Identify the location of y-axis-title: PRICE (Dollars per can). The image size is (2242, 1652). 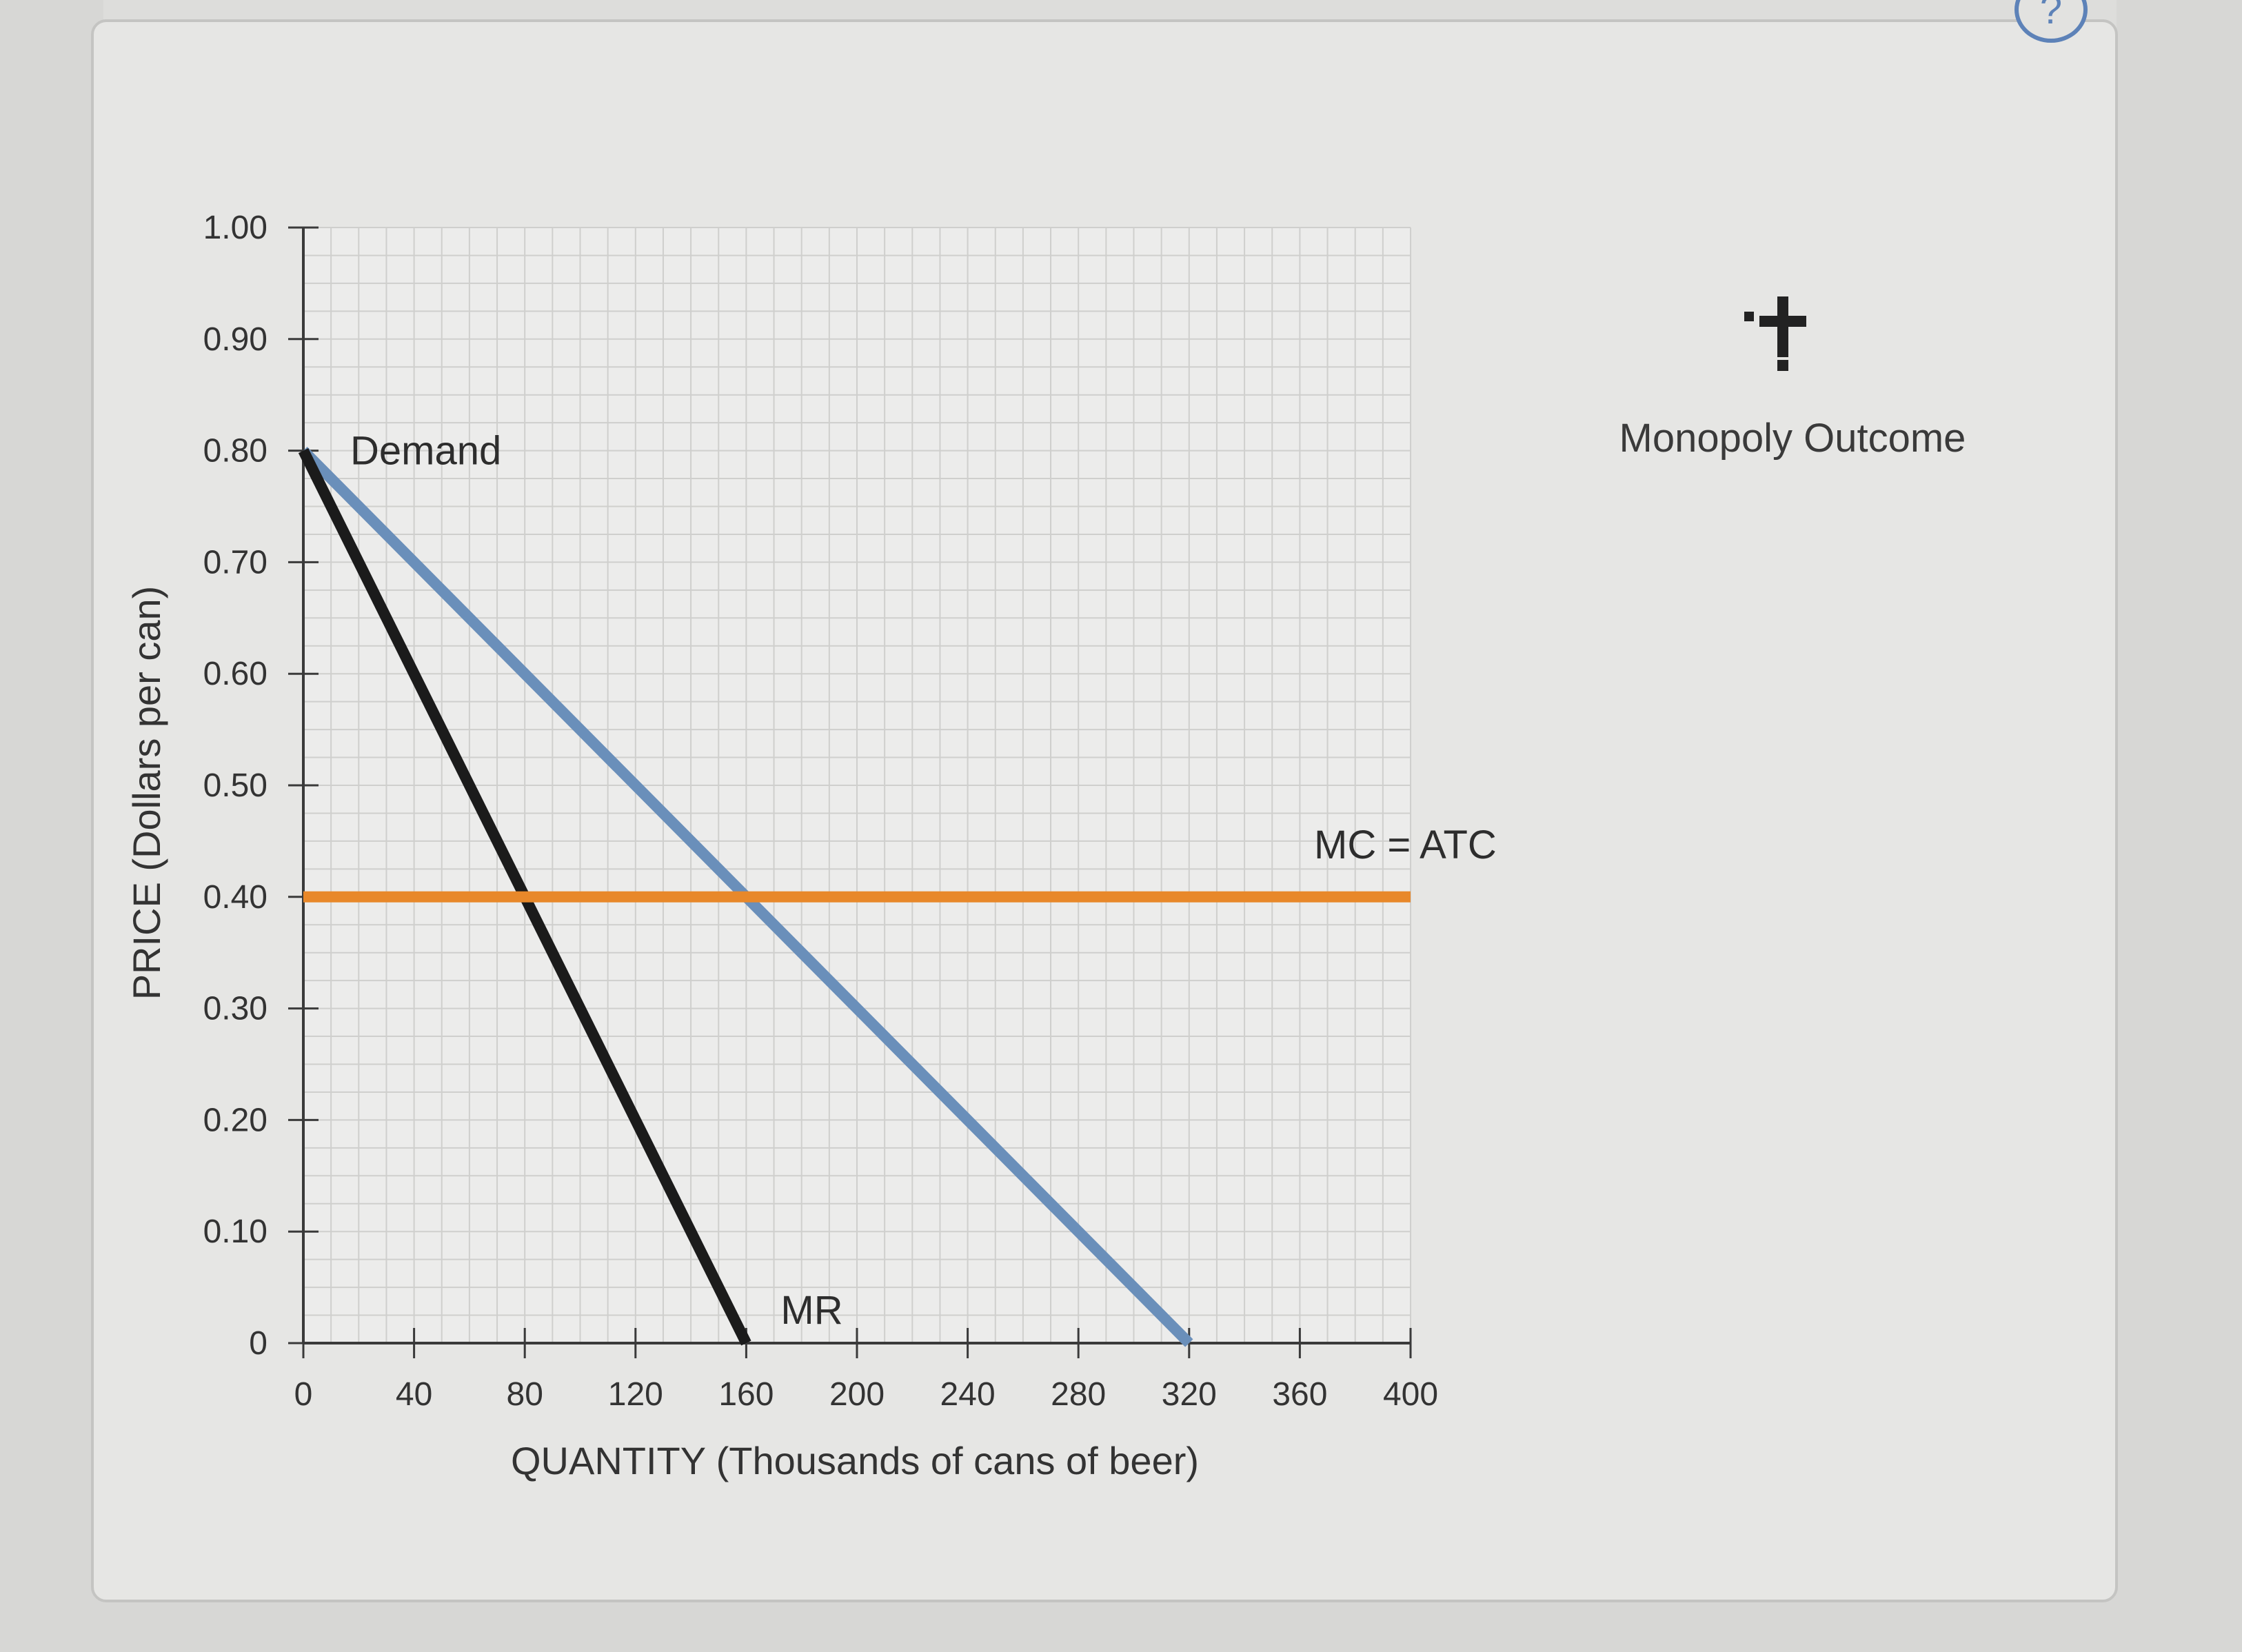
(146, 793).